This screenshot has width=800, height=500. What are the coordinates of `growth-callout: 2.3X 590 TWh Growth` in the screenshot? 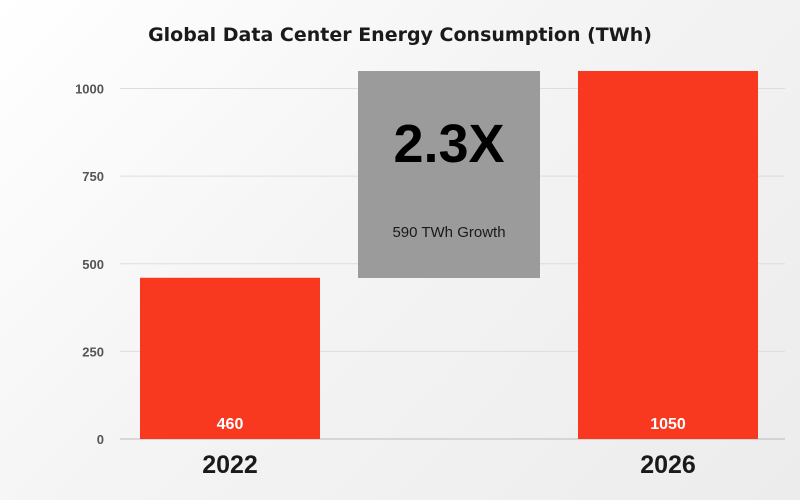 It's located at (449, 174).